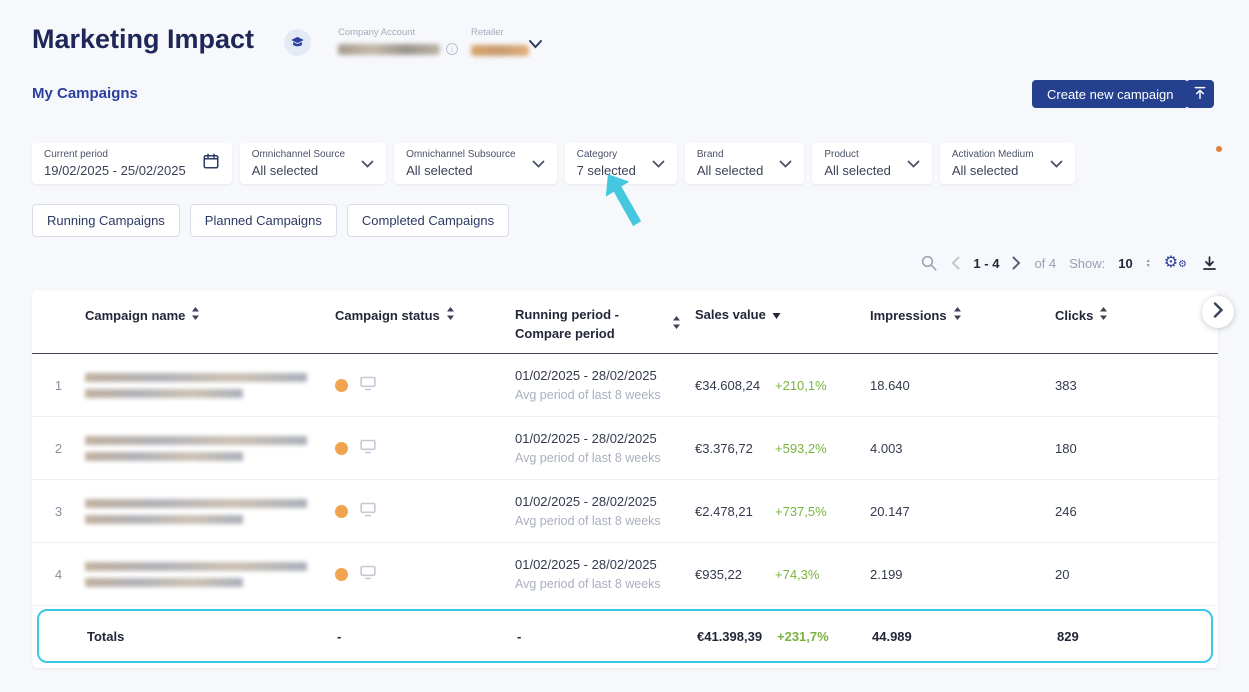  Describe the element at coordinates (801, 385) in the screenshot. I see `sales-change: +210,1%` at that location.